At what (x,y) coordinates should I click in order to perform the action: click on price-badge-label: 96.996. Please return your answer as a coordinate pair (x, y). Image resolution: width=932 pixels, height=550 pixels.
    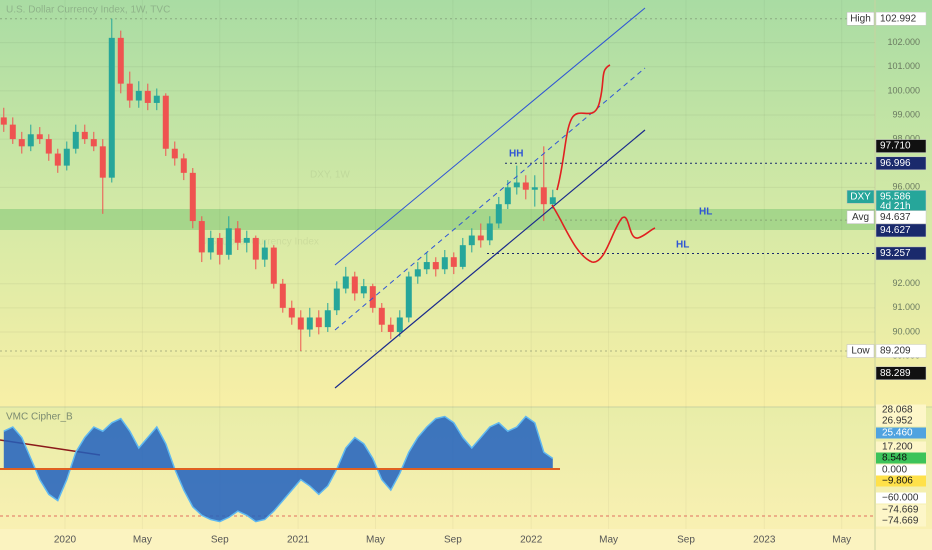
    Looking at the image, I should click on (895, 163).